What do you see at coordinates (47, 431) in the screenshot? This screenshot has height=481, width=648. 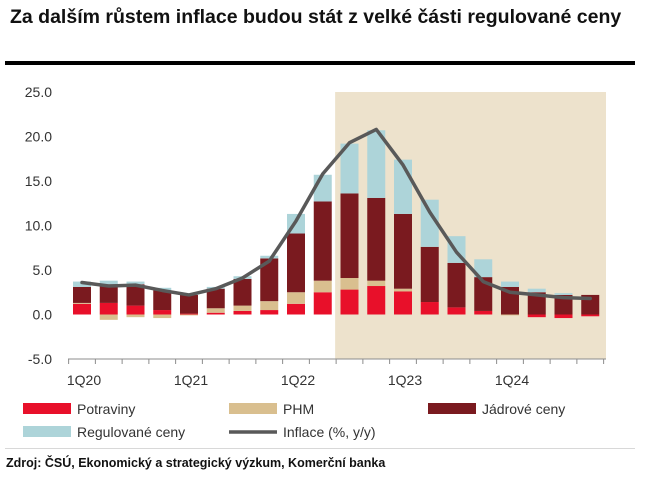 I see `legend-swatch-regulovane` at bounding box center [47, 431].